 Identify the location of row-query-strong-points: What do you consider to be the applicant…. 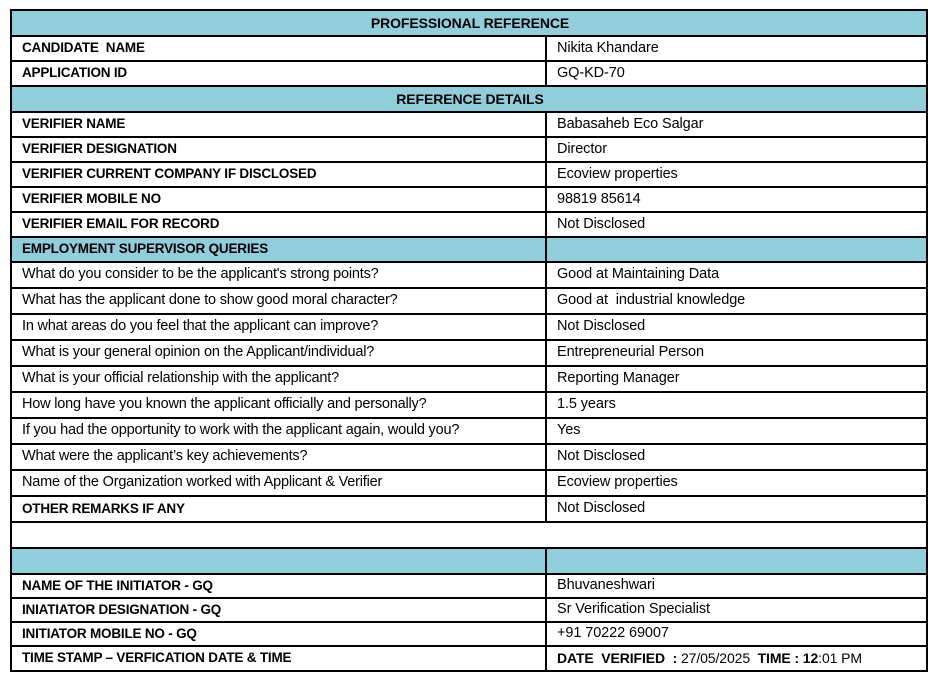
(469, 275).